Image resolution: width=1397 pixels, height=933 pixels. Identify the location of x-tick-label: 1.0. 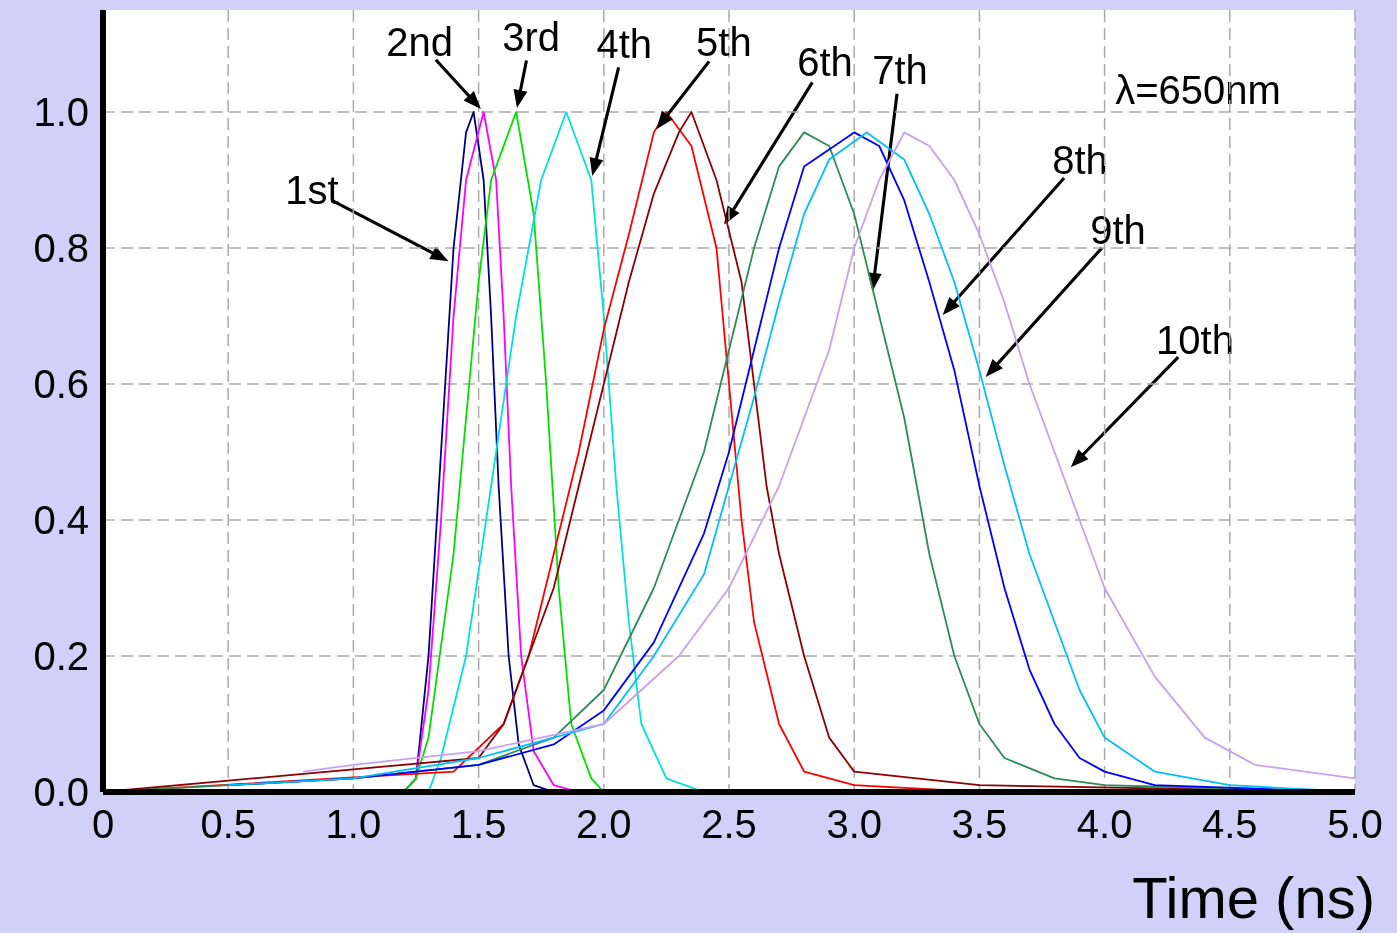
(353, 824).